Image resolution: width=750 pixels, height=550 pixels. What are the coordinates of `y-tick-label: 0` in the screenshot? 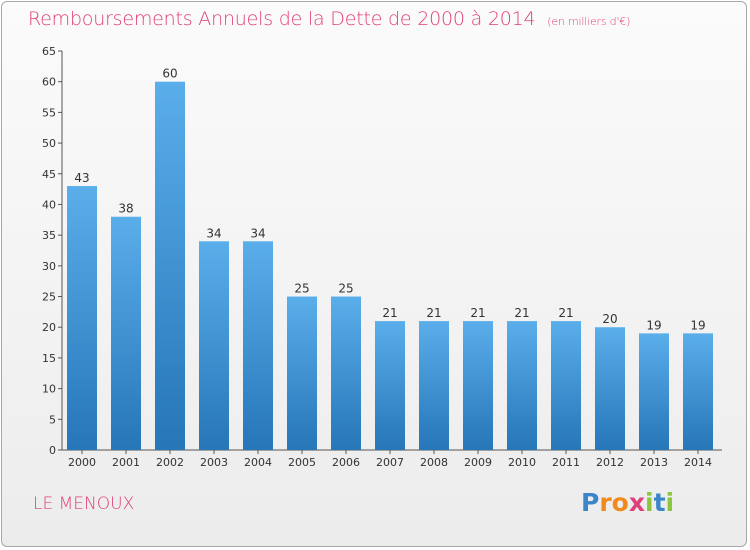 It's located at (52, 450).